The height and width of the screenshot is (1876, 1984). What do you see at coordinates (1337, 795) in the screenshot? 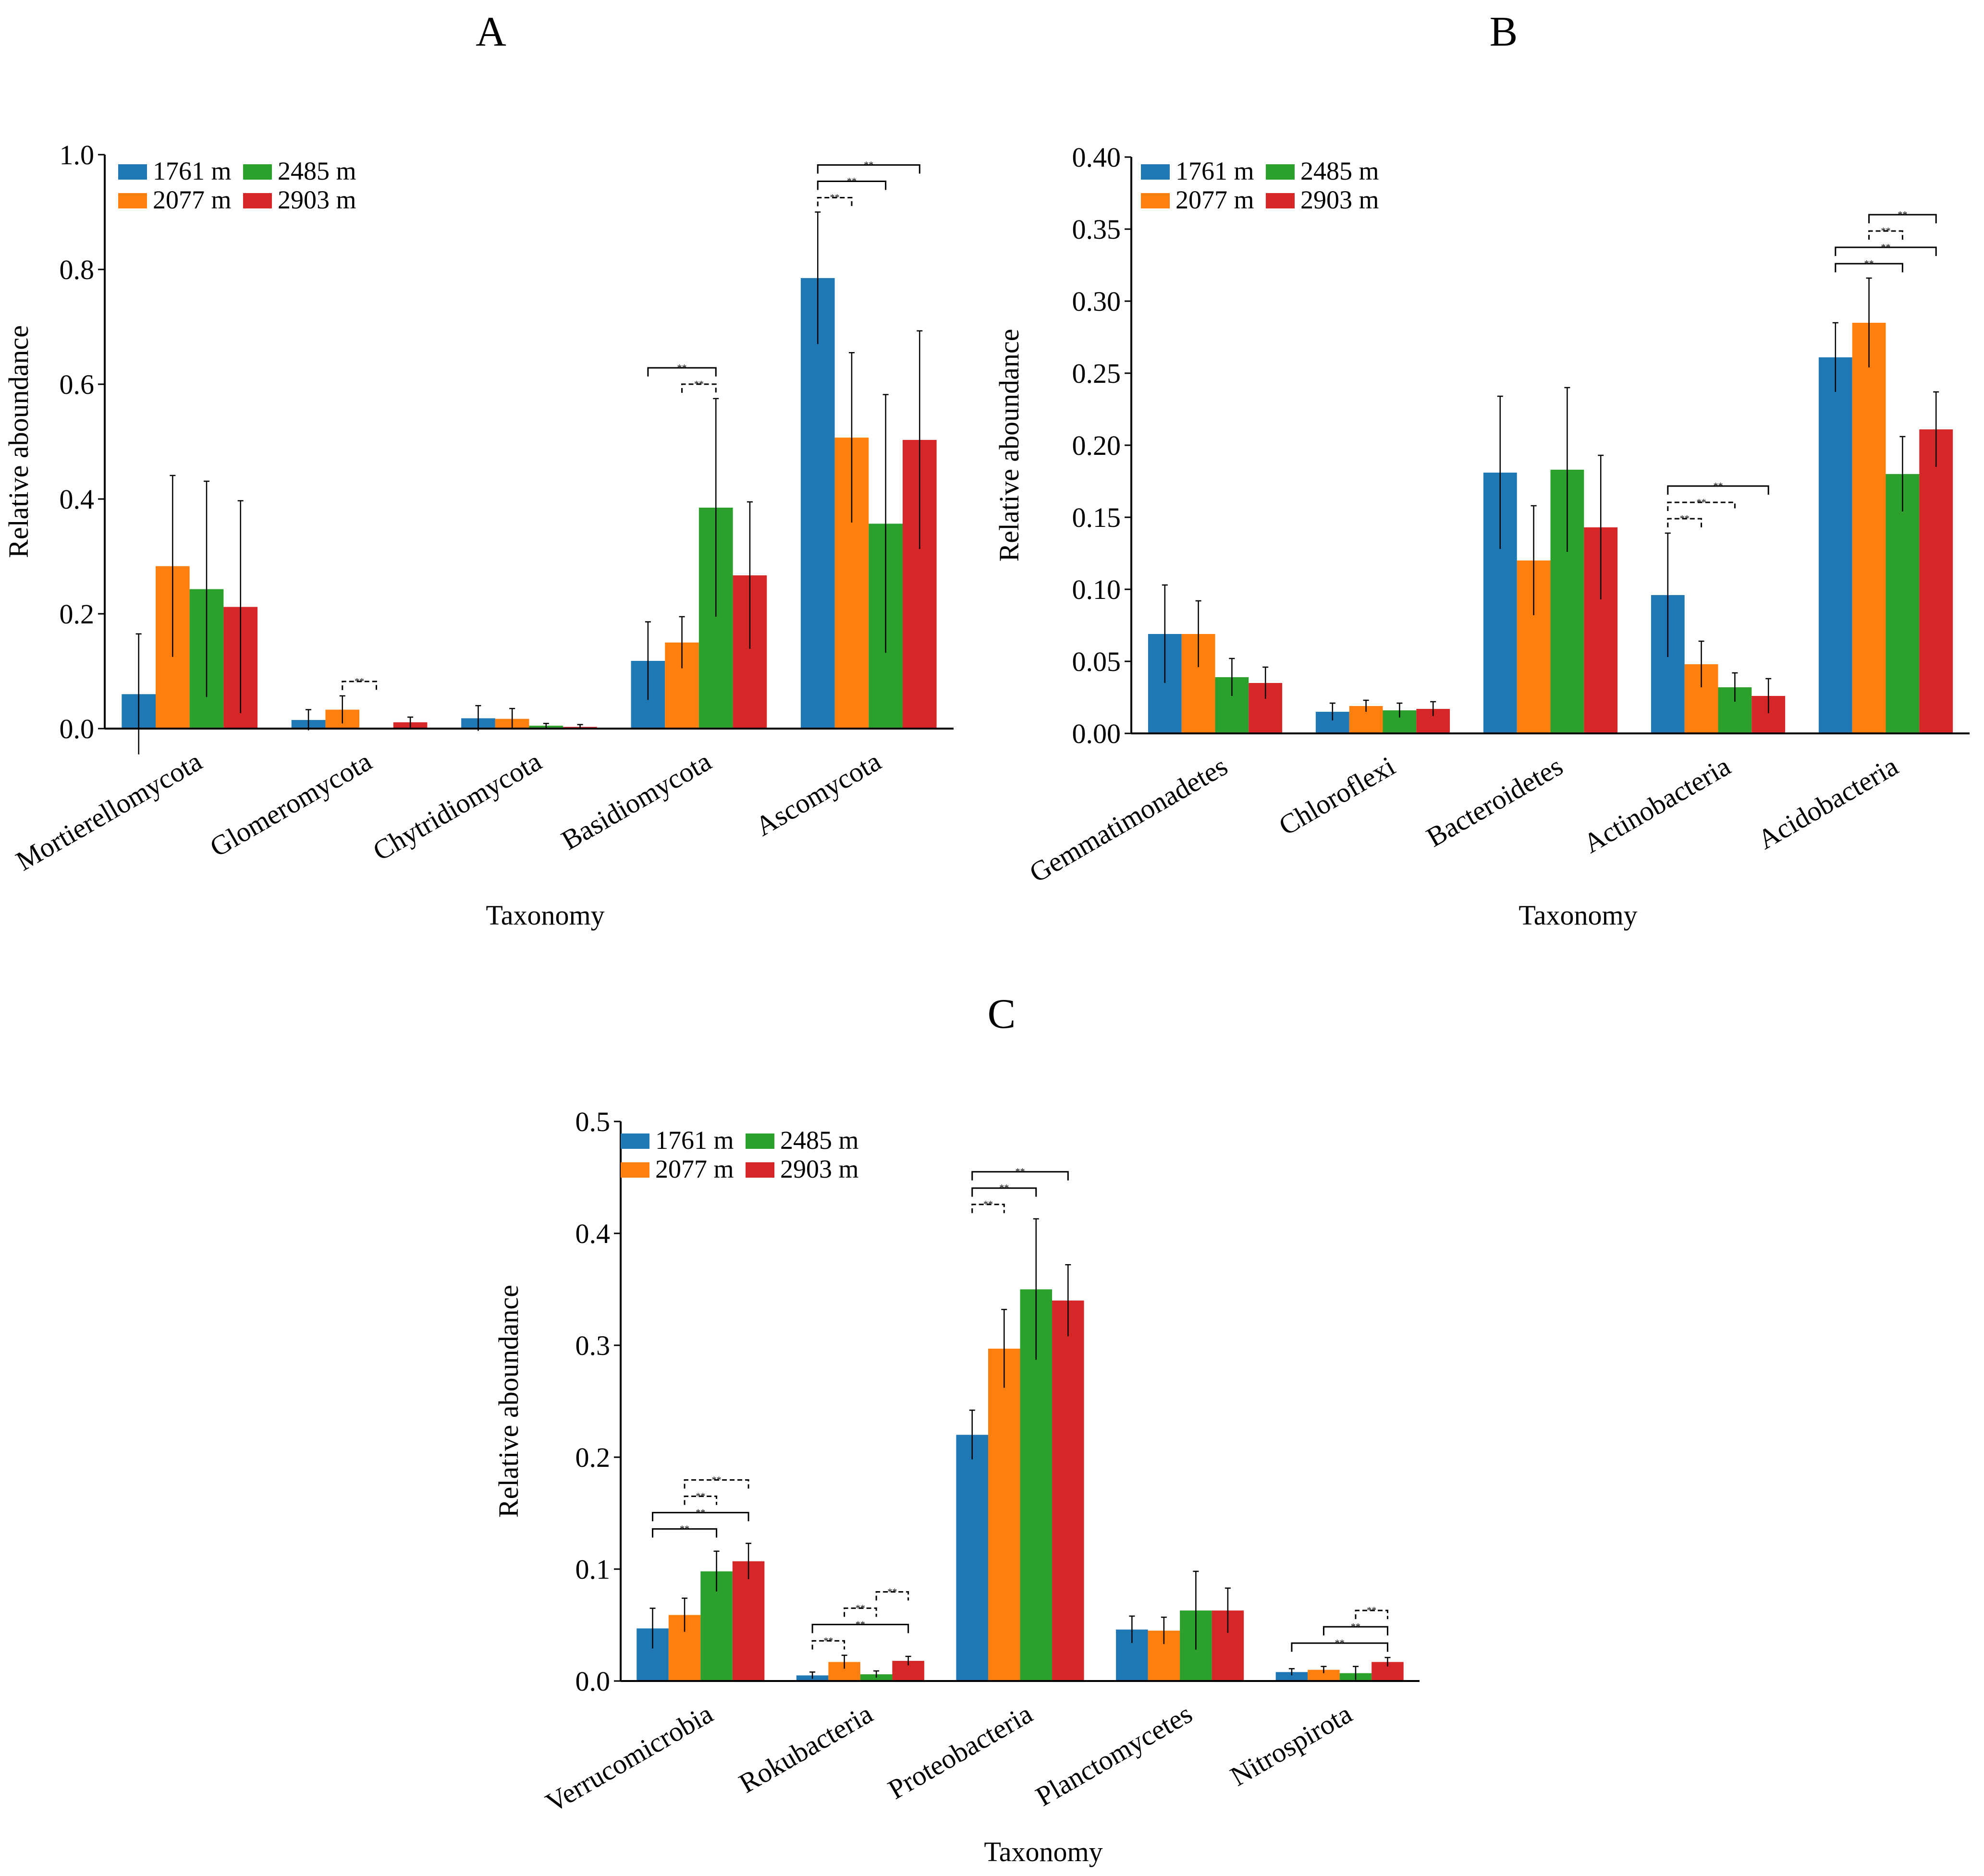
I see `x-category-label: Chloroflexi` at bounding box center [1337, 795].